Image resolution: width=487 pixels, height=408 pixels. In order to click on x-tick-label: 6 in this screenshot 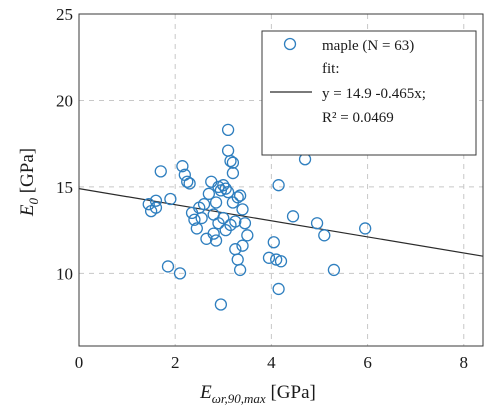, I will do `click(367, 362)`.